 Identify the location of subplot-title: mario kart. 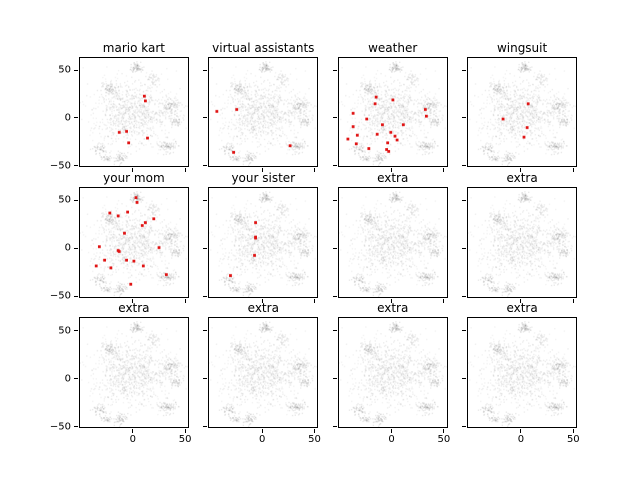
(133, 47).